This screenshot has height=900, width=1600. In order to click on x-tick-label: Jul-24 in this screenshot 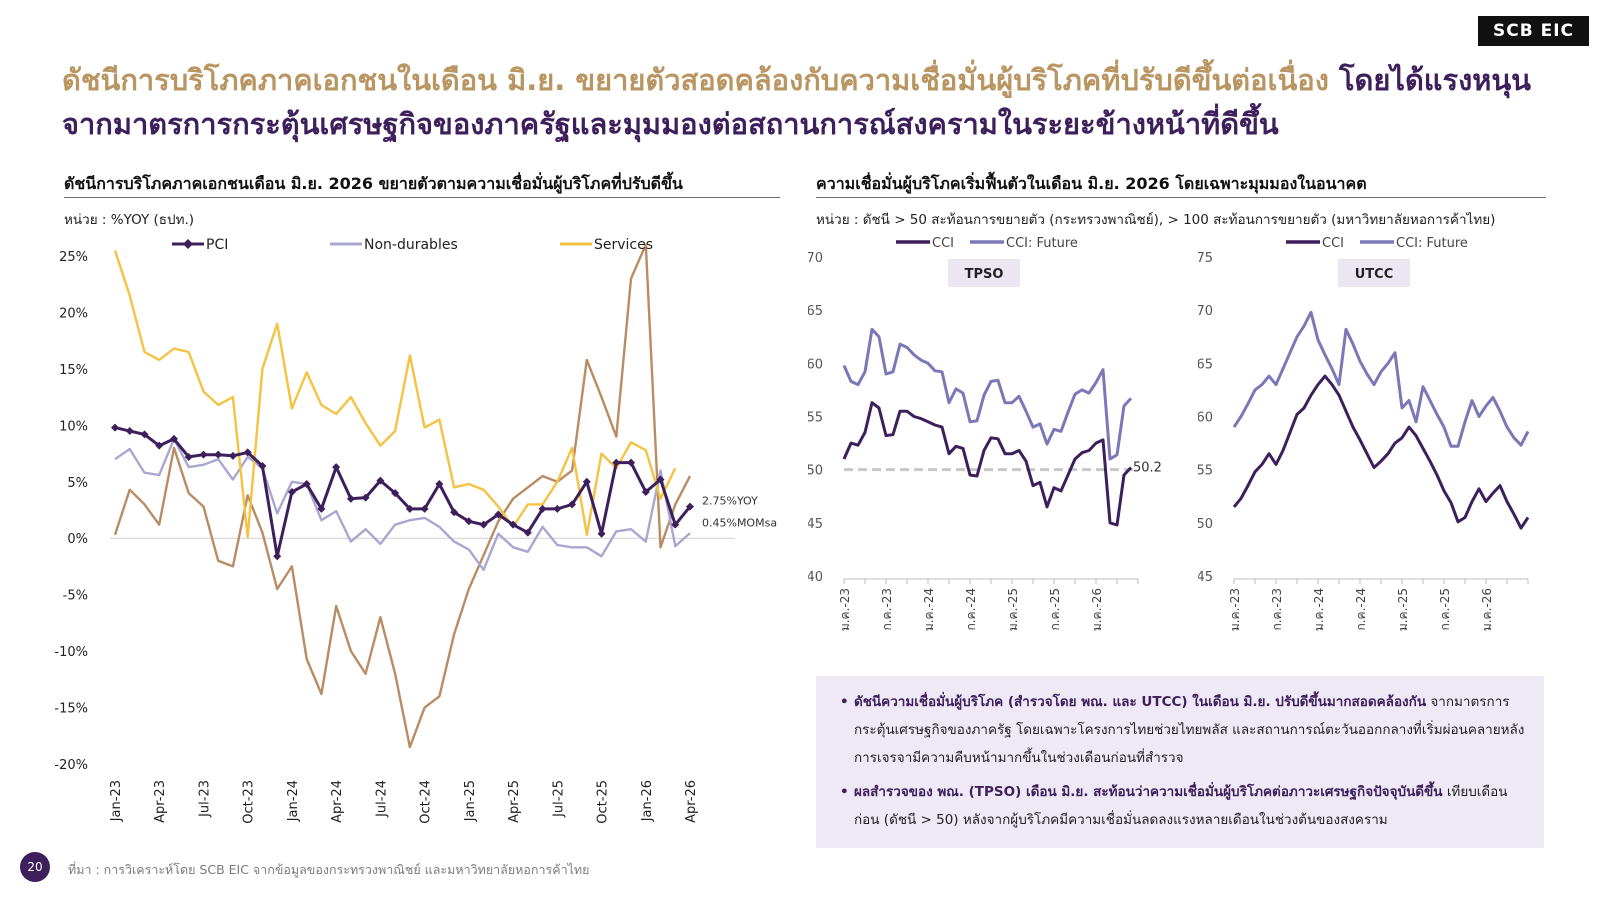, I will do `click(381, 799)`.